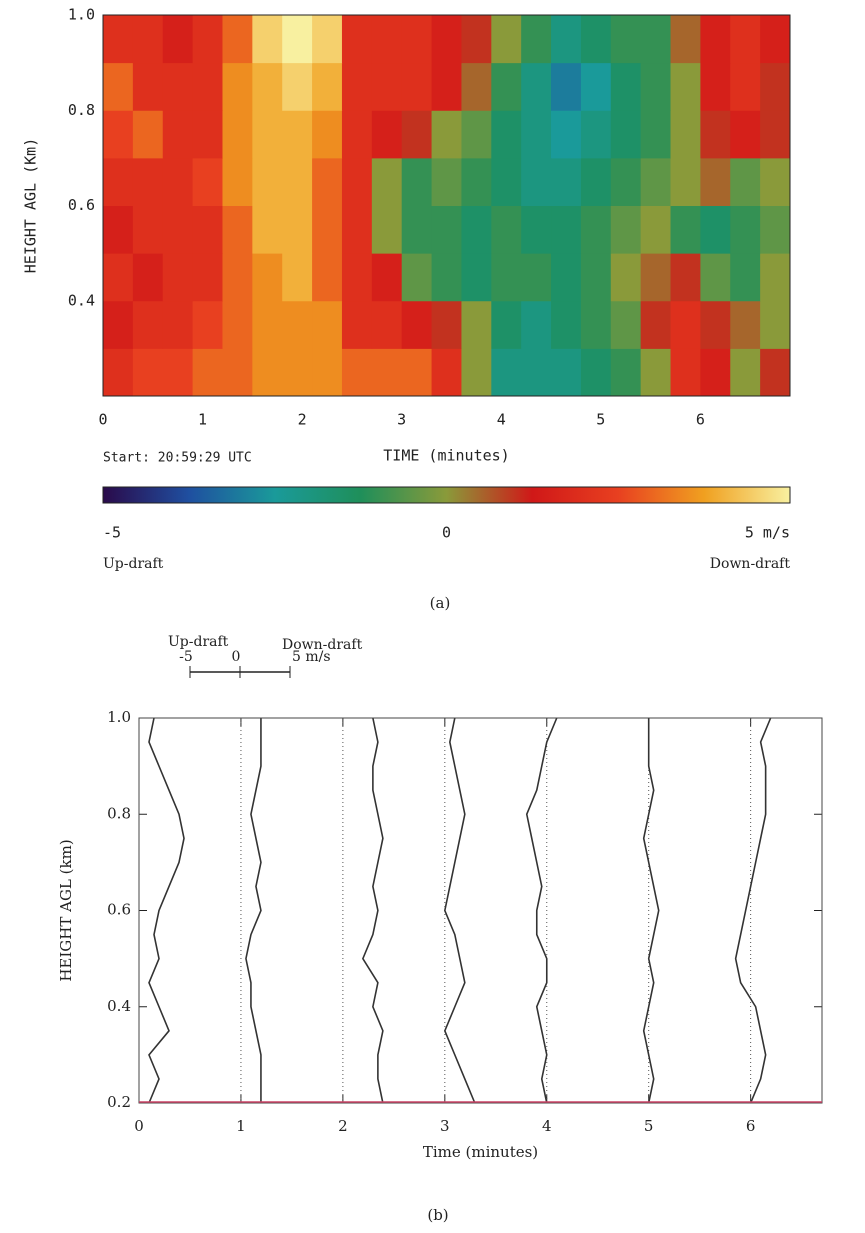 This screenshot has width=865, height=1233. What do you see at coordinates (311, 657) in the screenshot?
I see `scale-bar-label: 5 m/s` at bounding box center [311, 657].